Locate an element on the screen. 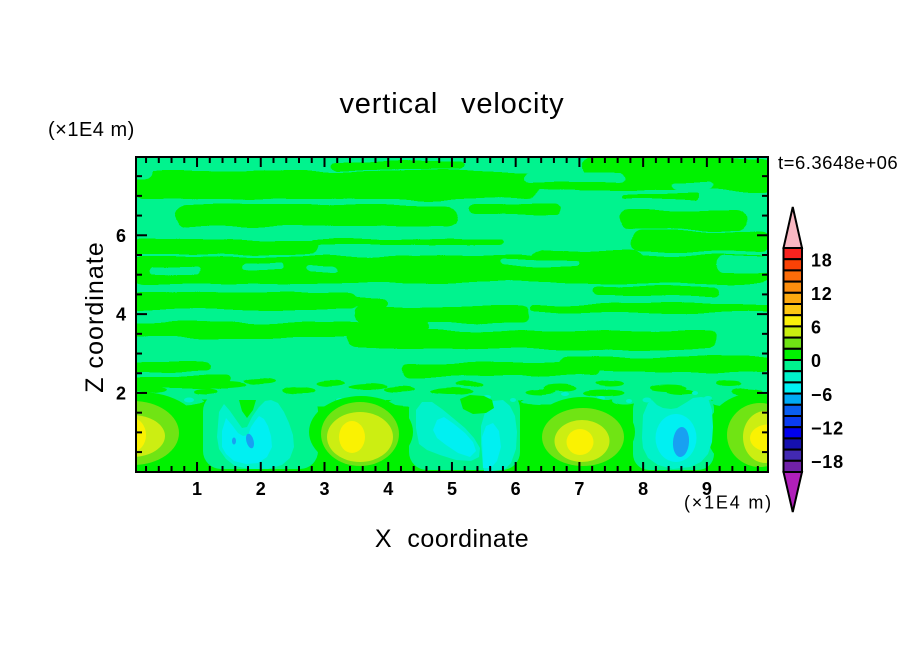 Image resolution: width=904 pixels, height=654 pixels. svg-text: Z coordinate is located at coordinates (95, 317).